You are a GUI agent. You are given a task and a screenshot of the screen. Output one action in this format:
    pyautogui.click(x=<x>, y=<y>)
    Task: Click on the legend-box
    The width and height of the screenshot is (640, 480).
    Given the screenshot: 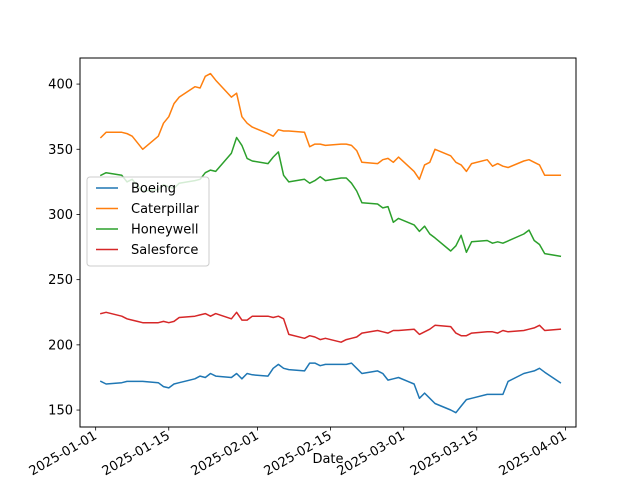 What is the action you would take?
    pyautogui.click(x=148, y=221)
    